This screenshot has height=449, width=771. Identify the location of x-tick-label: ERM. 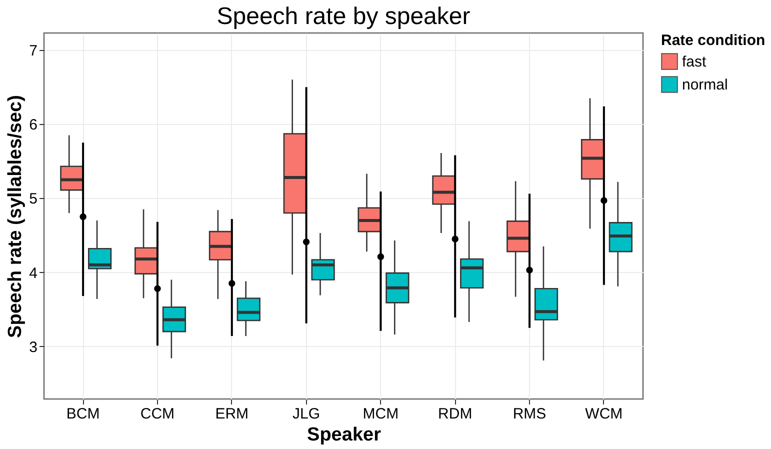
(232, 414).